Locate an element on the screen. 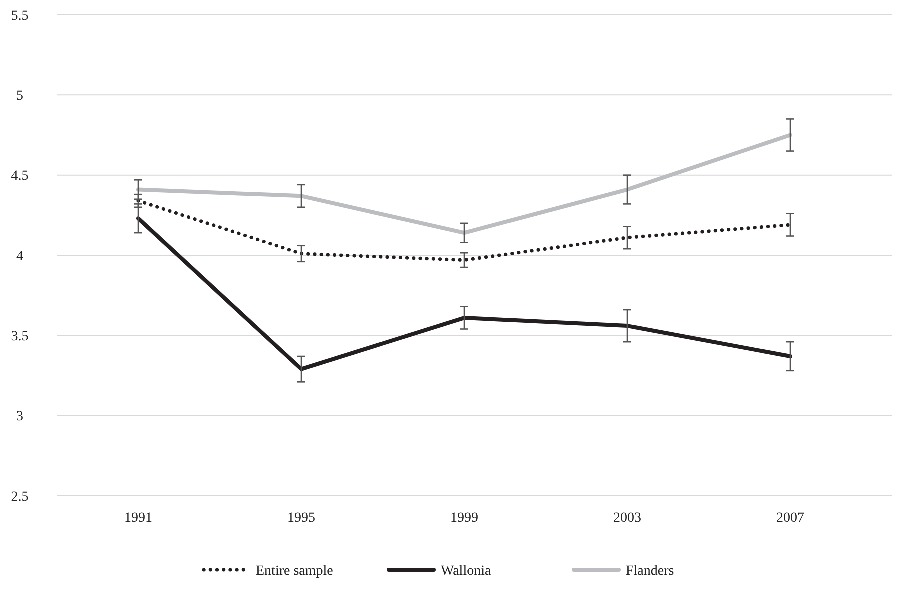 This screenshot has height=599, width=903. legend-label: Wallonia is located at coordinates (466, 571).